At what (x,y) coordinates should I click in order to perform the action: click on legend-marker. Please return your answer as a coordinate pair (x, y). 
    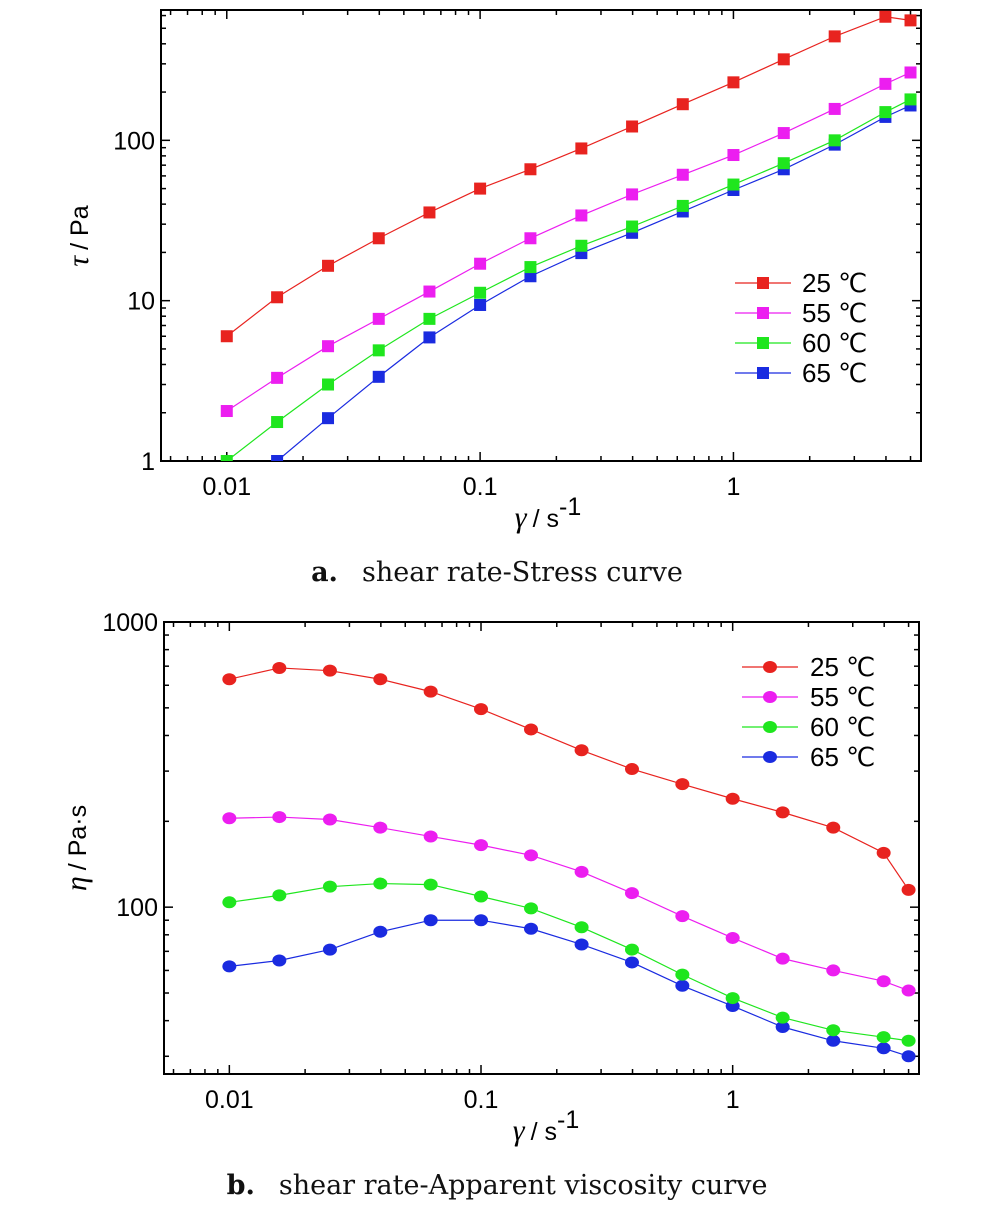
    Looking at the image, I should click on (763, 373).